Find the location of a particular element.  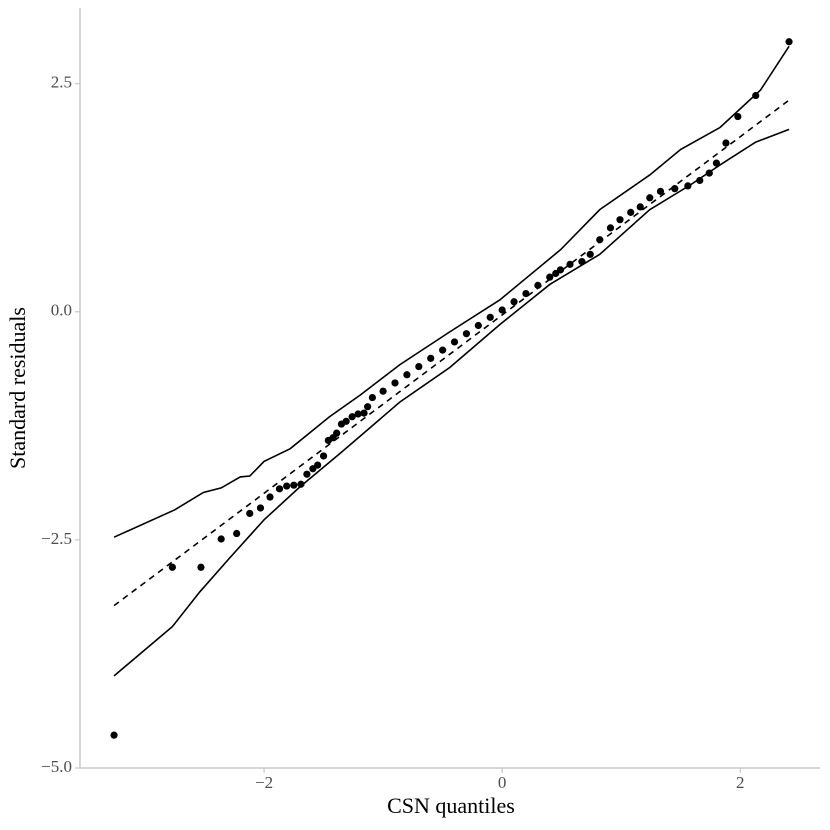

x-axis-title: CSN quantiles is located at coordinates (451, 805).